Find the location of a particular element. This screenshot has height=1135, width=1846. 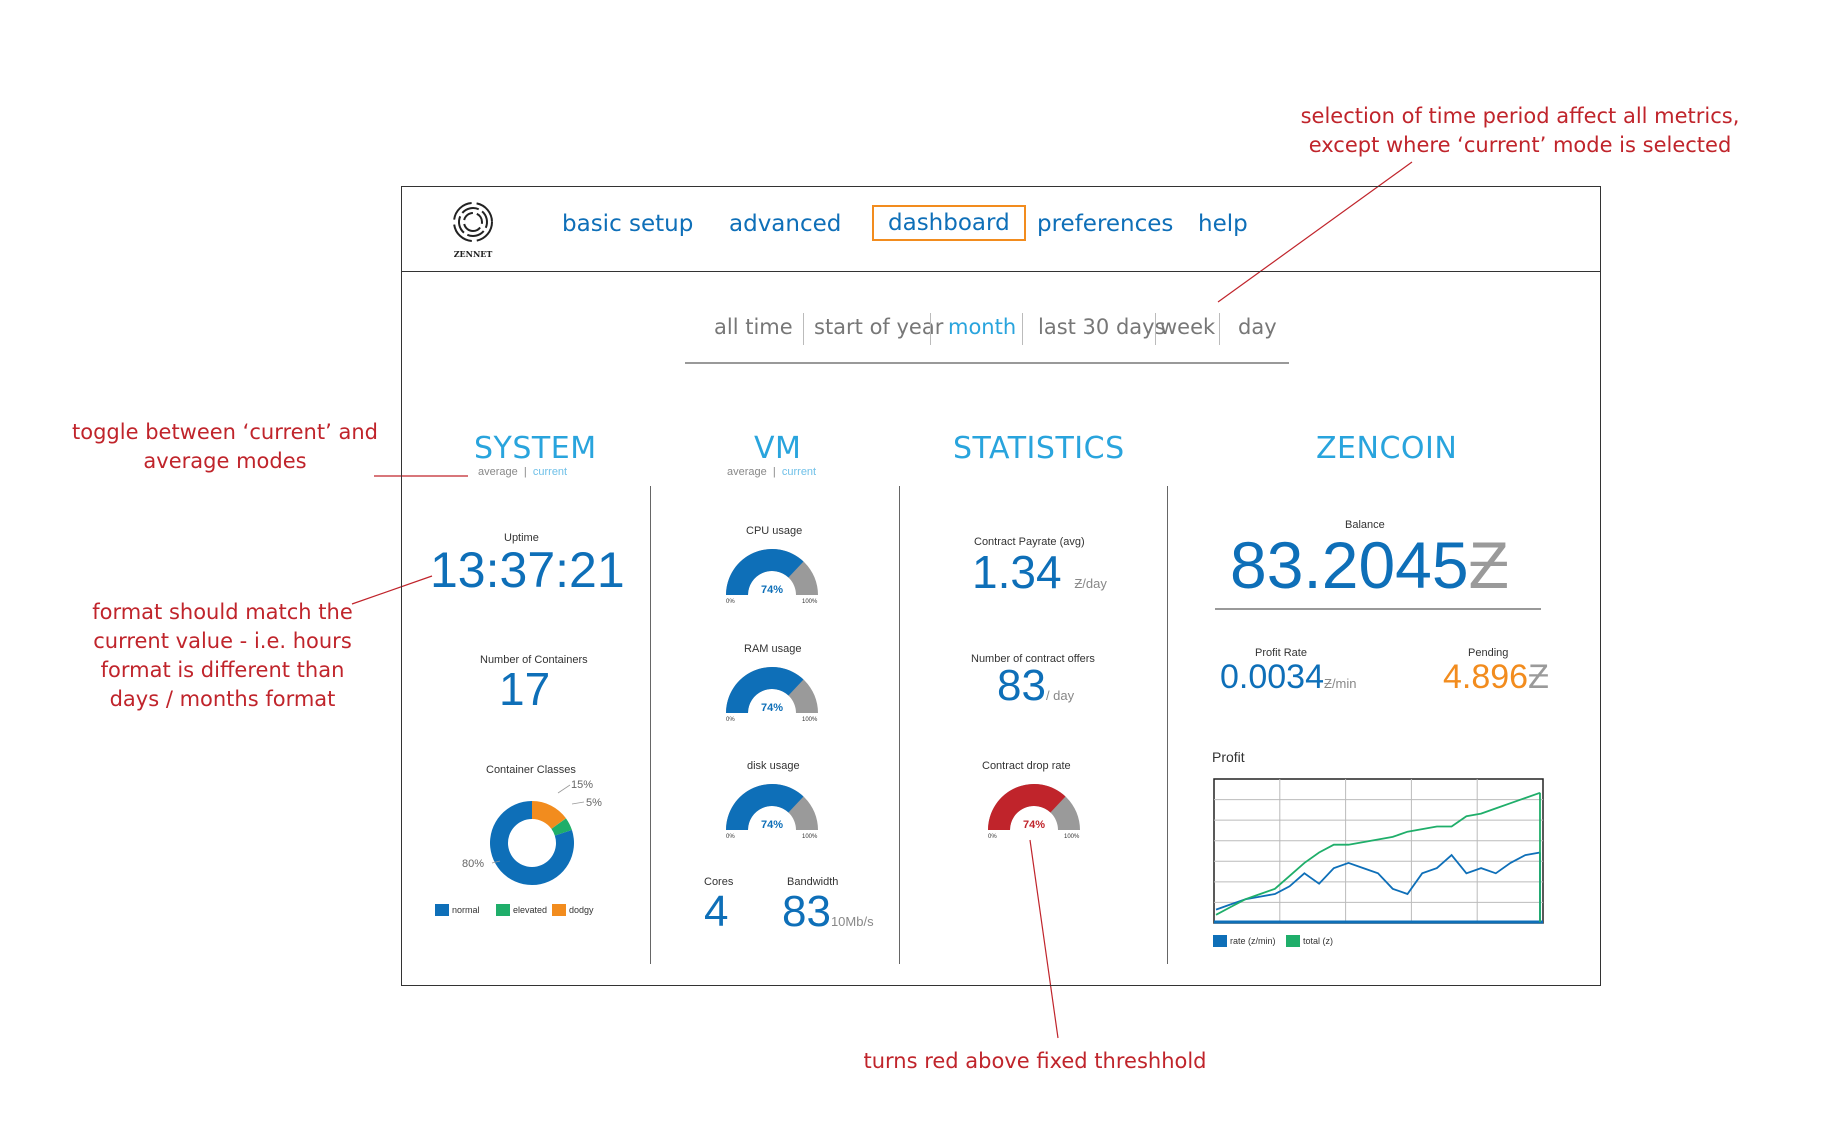

offers-value: 83/ day is located at coordinates (1035, 686).